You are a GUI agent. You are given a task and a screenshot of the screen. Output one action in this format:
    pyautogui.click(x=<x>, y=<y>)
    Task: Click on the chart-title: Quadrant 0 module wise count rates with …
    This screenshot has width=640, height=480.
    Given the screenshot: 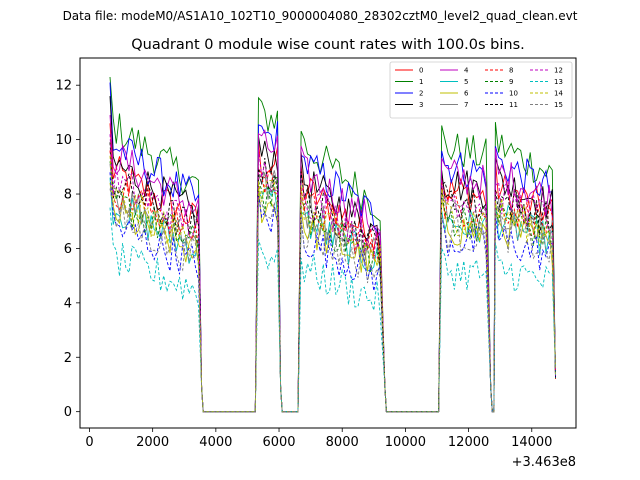 What is the action you would take?
    pyautogui.click(x=328, y=45)
    